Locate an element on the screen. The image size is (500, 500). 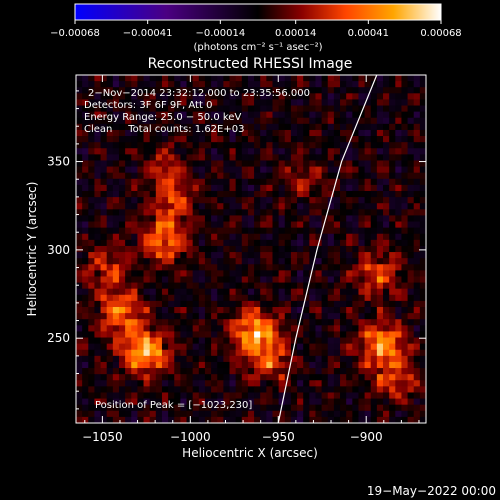
footer-date: 19−May−2022 00:00 is located at coordinates (431, 491).